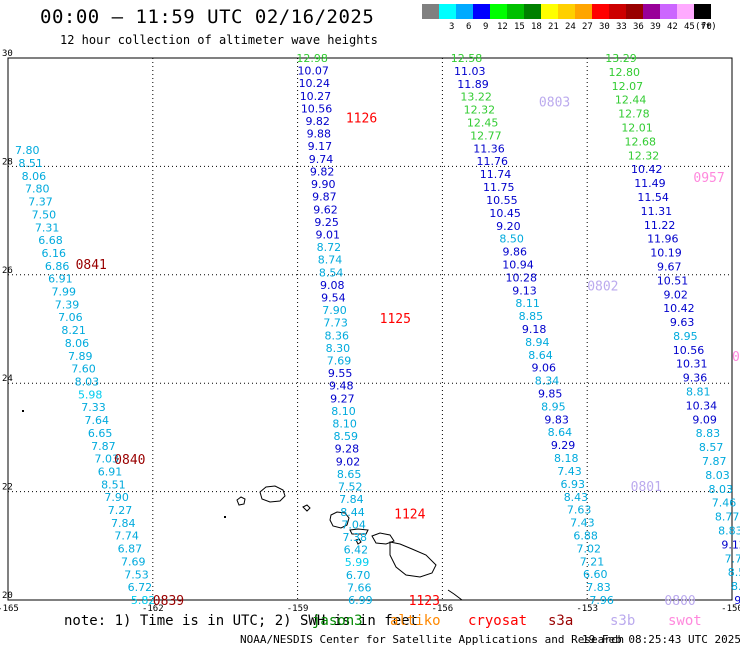 The width and height of the screenshot is (740, 650). What do you see at coordinates (467, 58) in the screenshot?
I see `wave-height-value: 12.58` at bounding box center [467, 58].